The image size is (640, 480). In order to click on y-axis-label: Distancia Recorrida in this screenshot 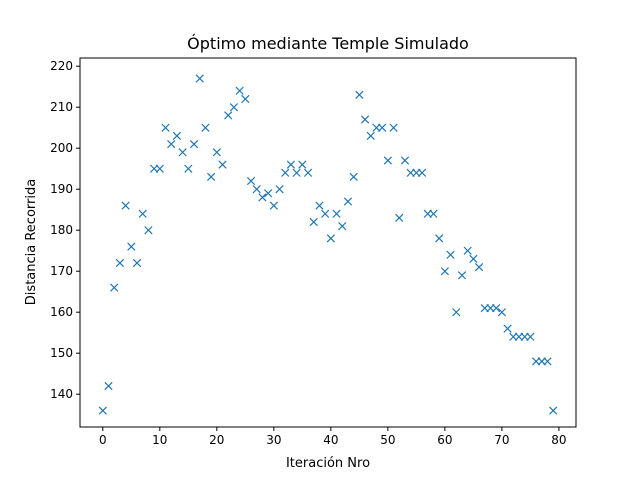, I will do `click(31, 242)`.